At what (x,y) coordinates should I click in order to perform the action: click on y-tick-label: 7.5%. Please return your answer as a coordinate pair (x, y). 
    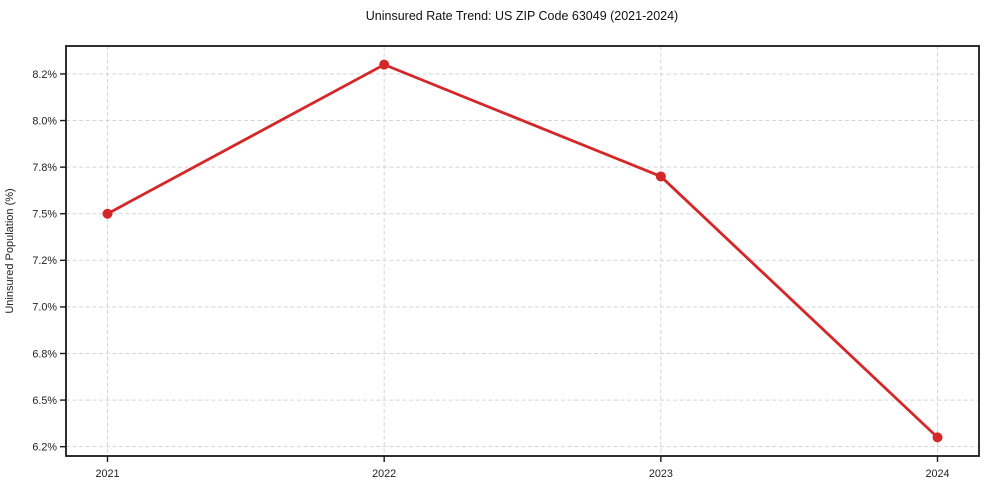
    Looking at the image, I should click on (44, 215).